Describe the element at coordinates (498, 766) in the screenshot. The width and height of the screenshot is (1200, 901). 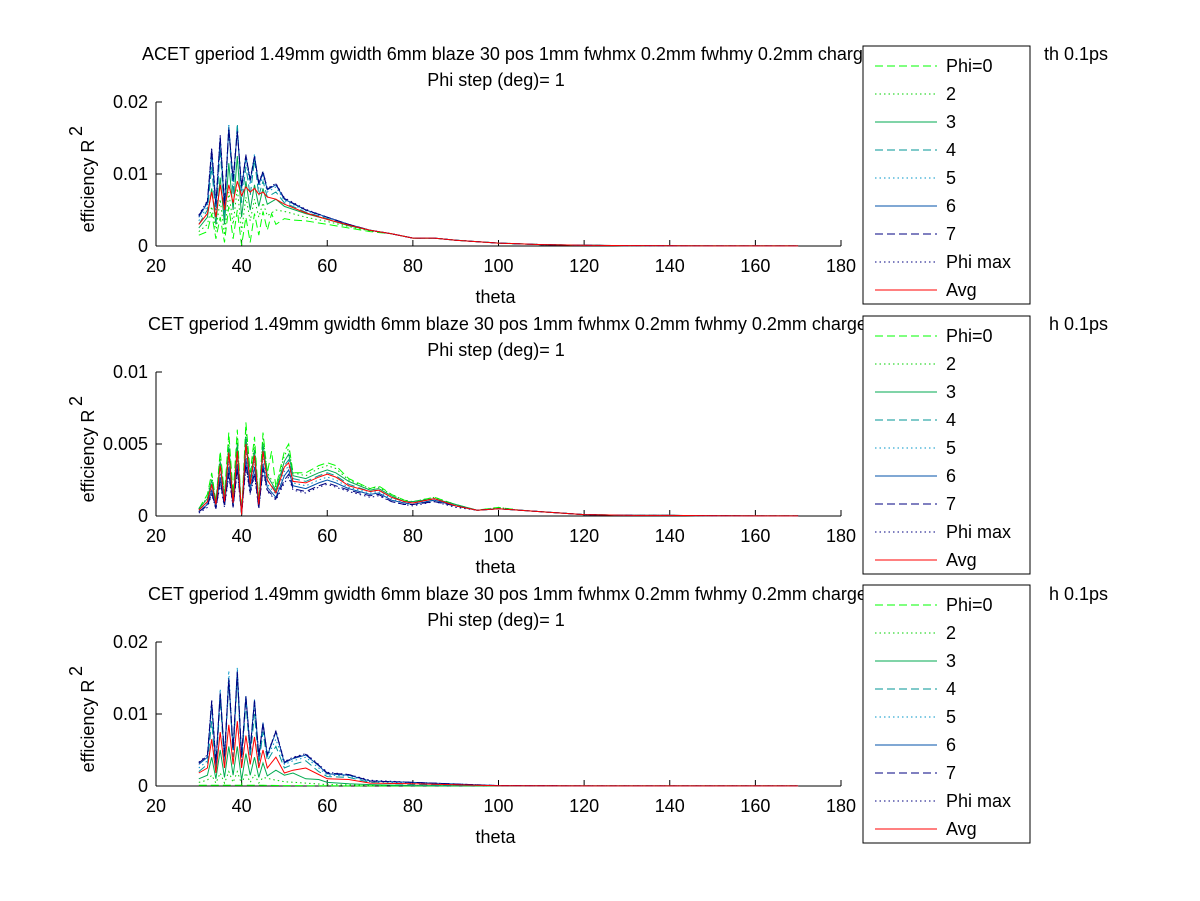
I see `series-line-phi3` at that location.